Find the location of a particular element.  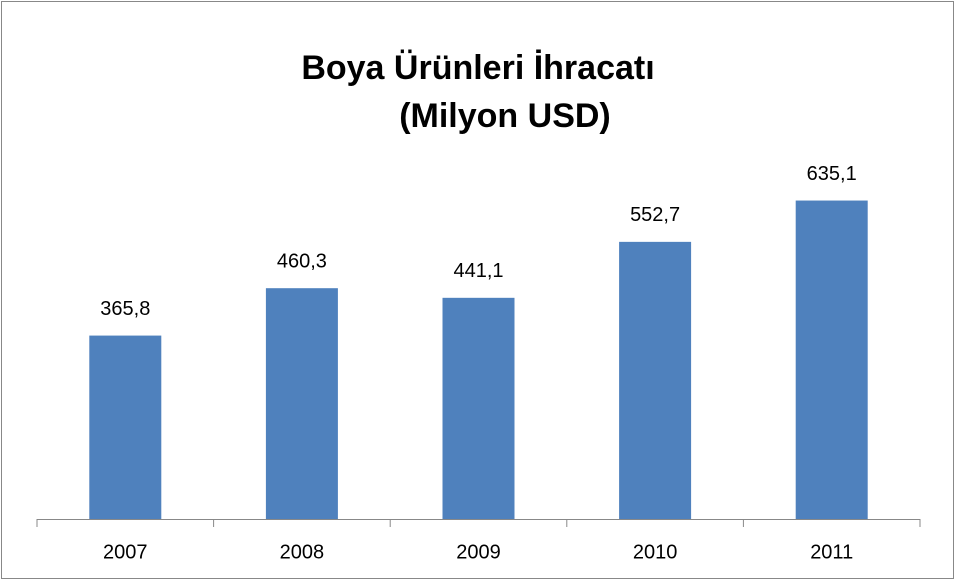

x-tick-label: 2009 is located at coordinates (478, 552).